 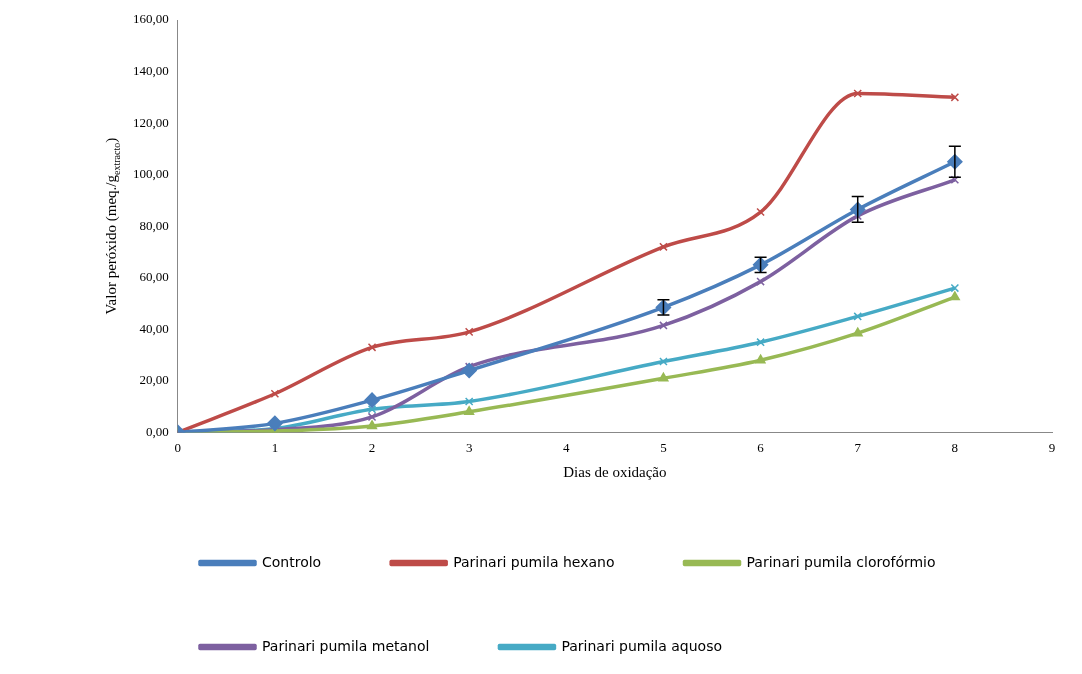 What do you see at coordinates (615, 471) in the screenshot?
I see `x-axis-title: Dias de oxidação` at bounding box center [615, 471].